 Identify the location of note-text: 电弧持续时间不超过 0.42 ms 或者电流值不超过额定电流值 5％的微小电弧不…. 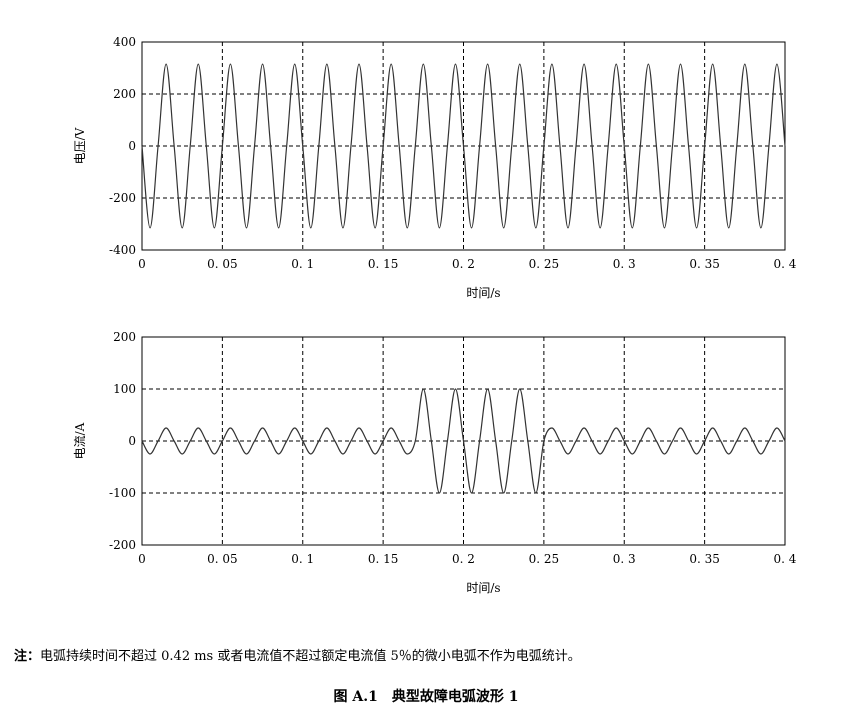
(310, 656).